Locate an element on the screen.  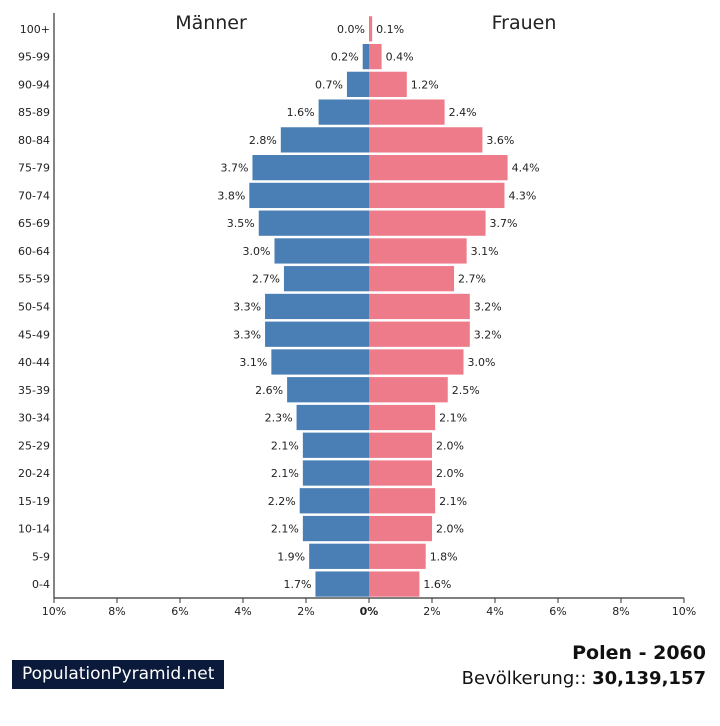
male-value-label: 2.2% is located at coordinates (282, 501).